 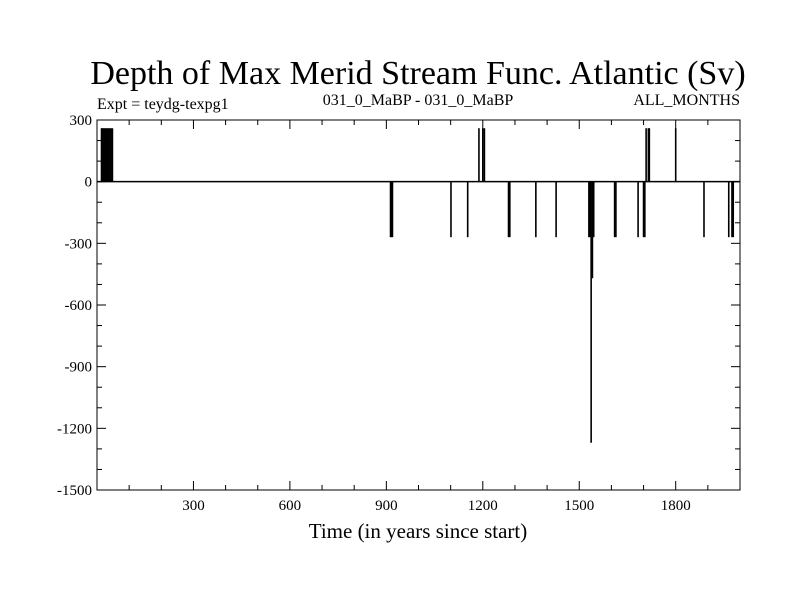 What do you see at coordinates (89, 183) in the screenshot?
I see `y-tick-label: 0` at bounding box center [89, 183].